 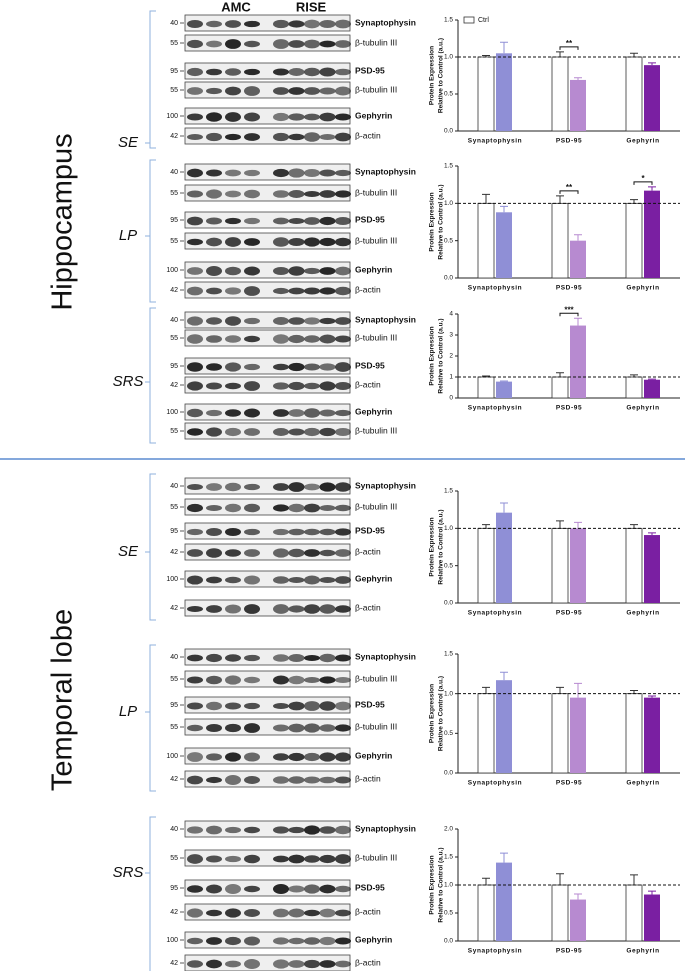 What do you see at coordinates (385, 828) in the screenshot?
I see `protein-label: Synaptophysin` at bounding box center [385, 828].